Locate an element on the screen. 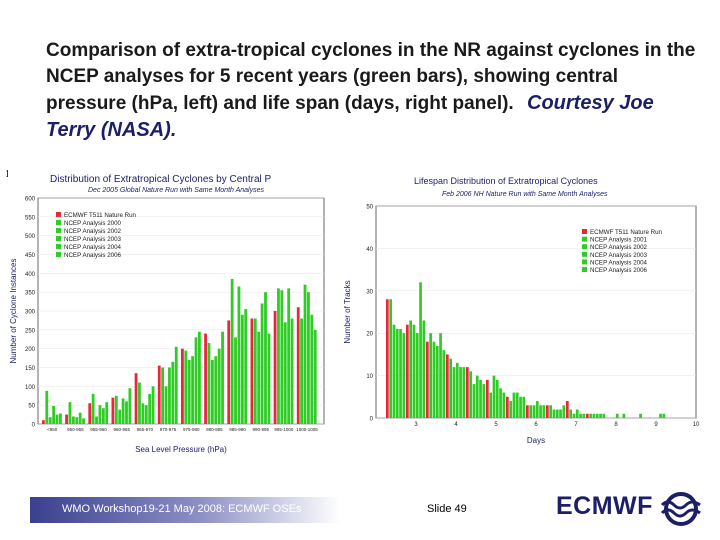 The width and height of the screenshot is (720, 540). x-tick-label: 965-970 is located at coordinates (145, 429).